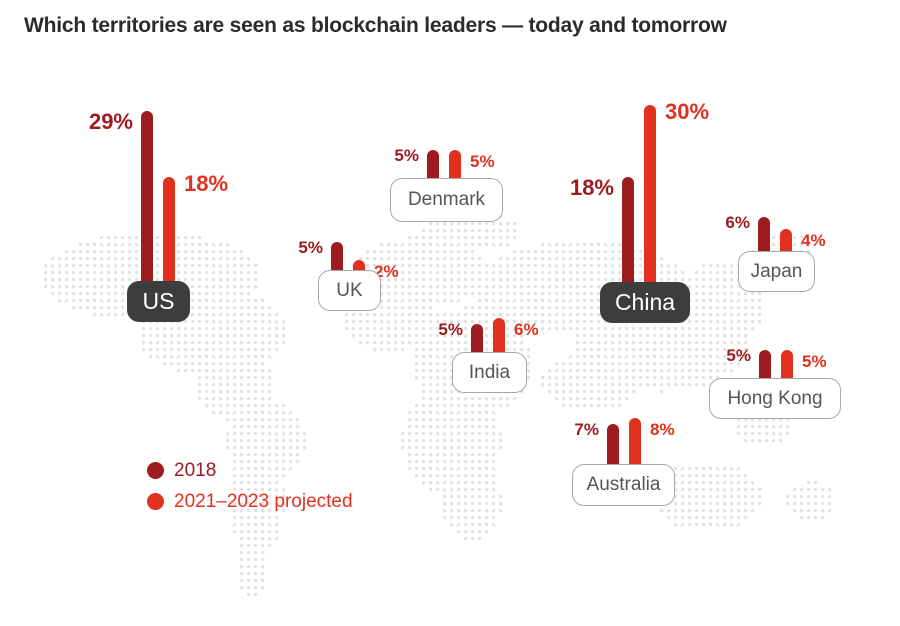 Image resolution: width=900 pixels, height=626 pixels. What do you see at coordinates (158, 301) in the screenshot?
I see `territory-label-us: US` at bounding box center [158, 301].